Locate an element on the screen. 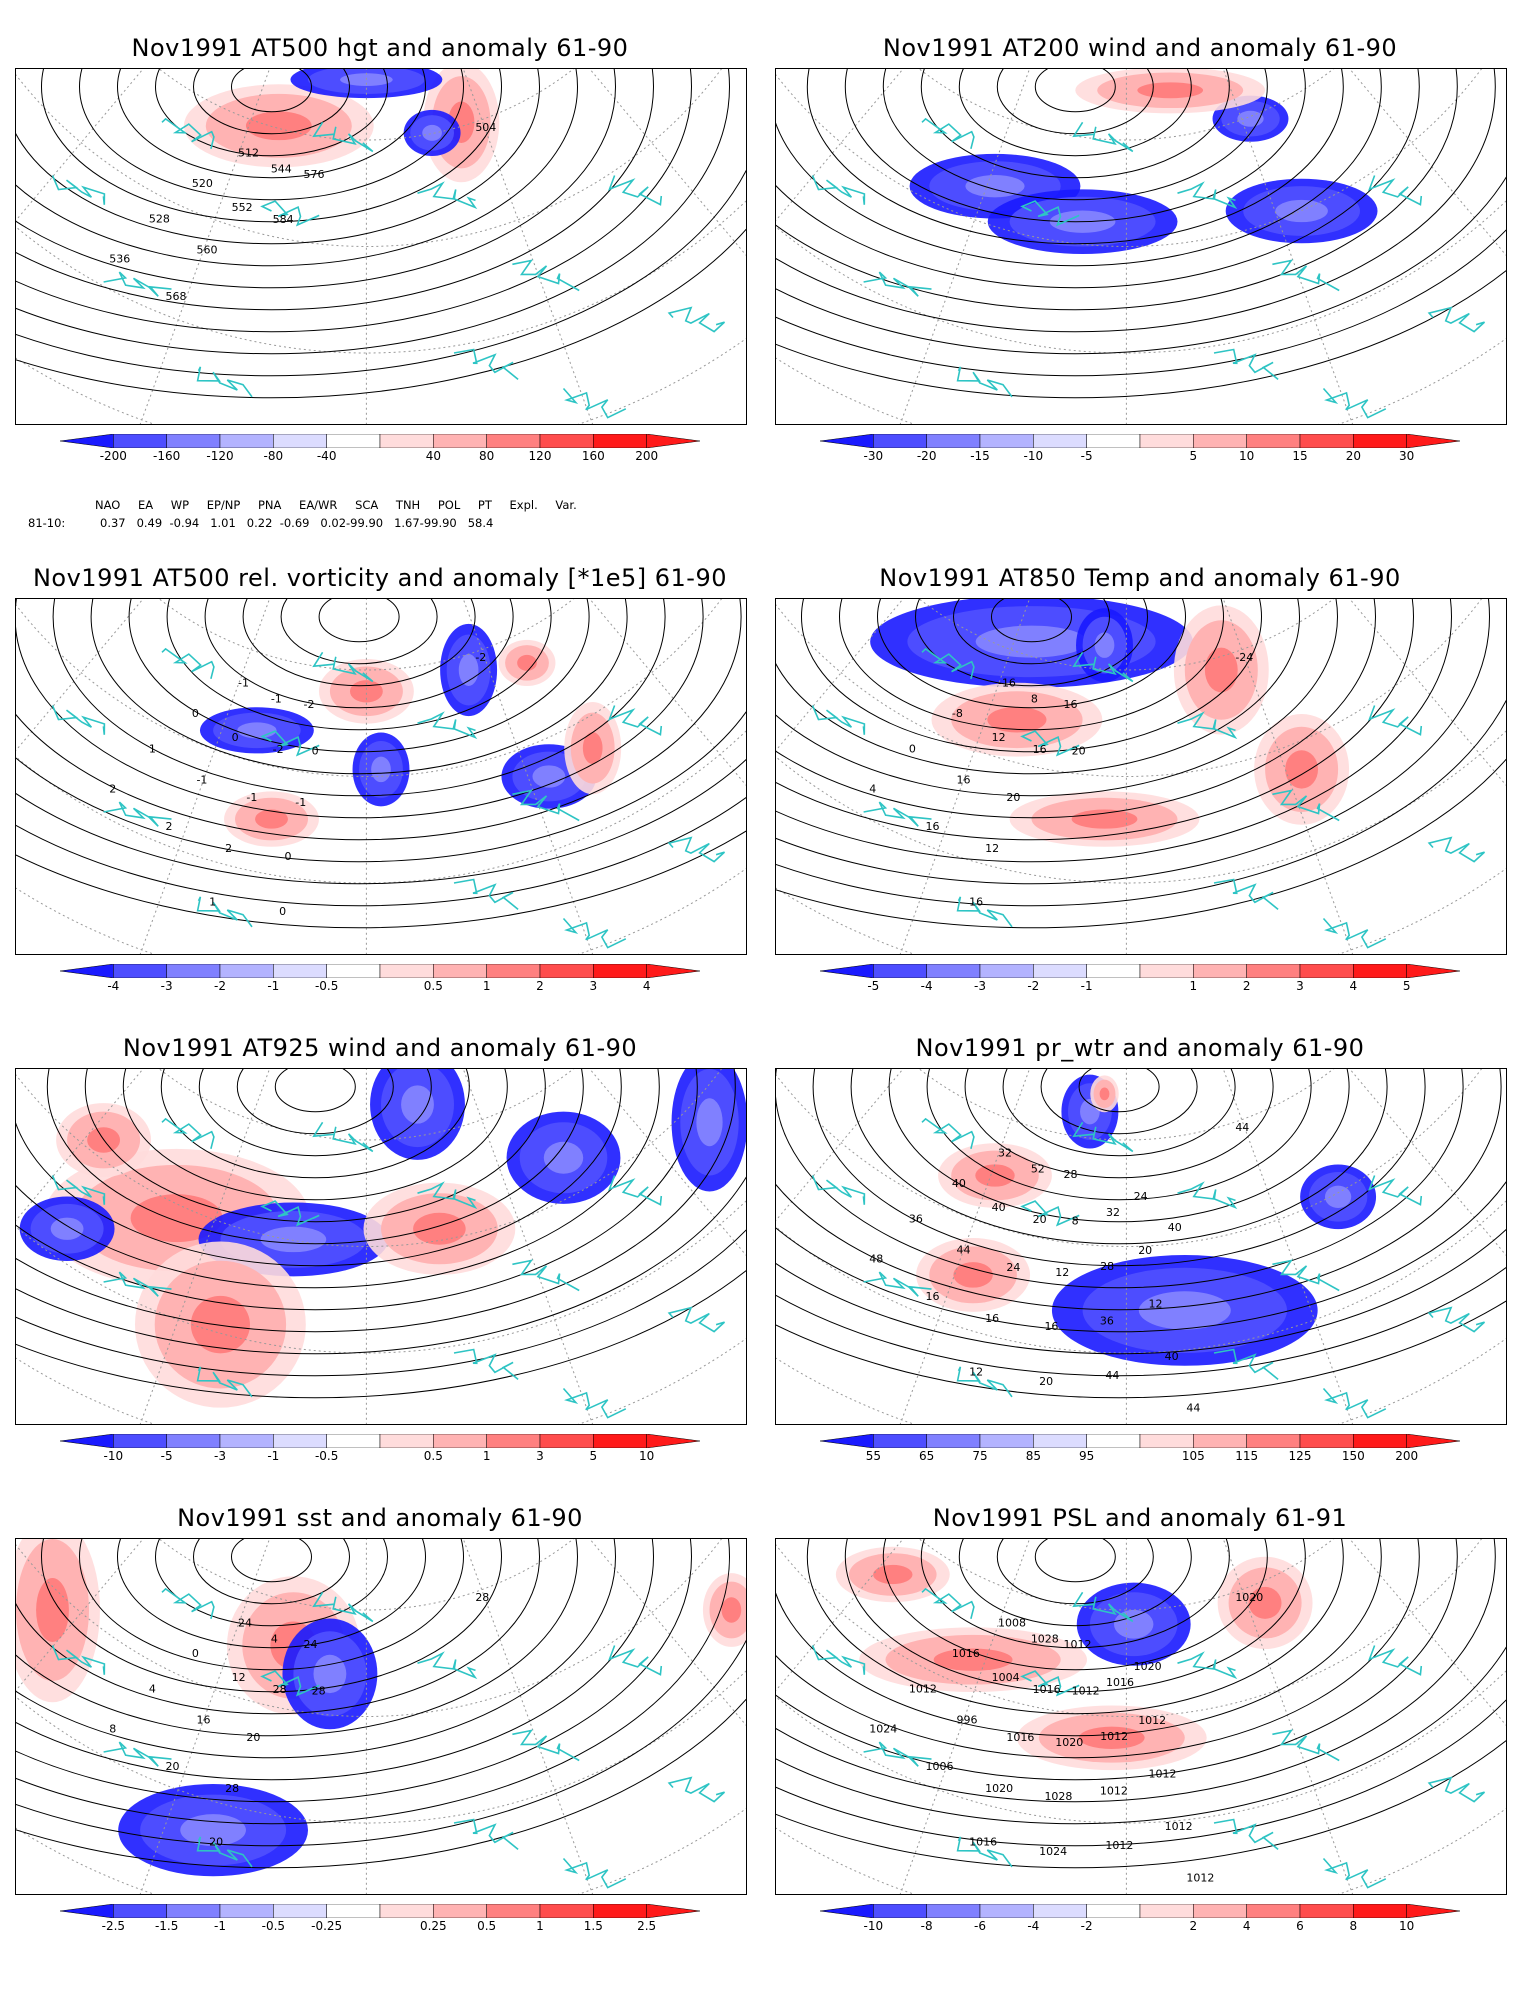 The height and width of the screenshot is (2000, 1520). contour-label: 28 is located at coordinates (232, 1788).